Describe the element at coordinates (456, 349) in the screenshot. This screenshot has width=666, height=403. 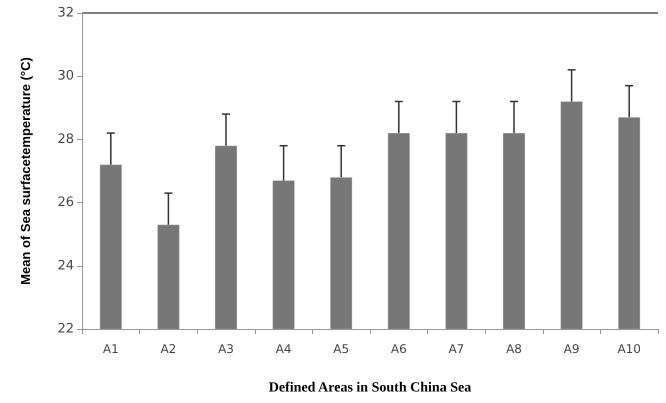
I see `x-tick-label: A7` at that location.